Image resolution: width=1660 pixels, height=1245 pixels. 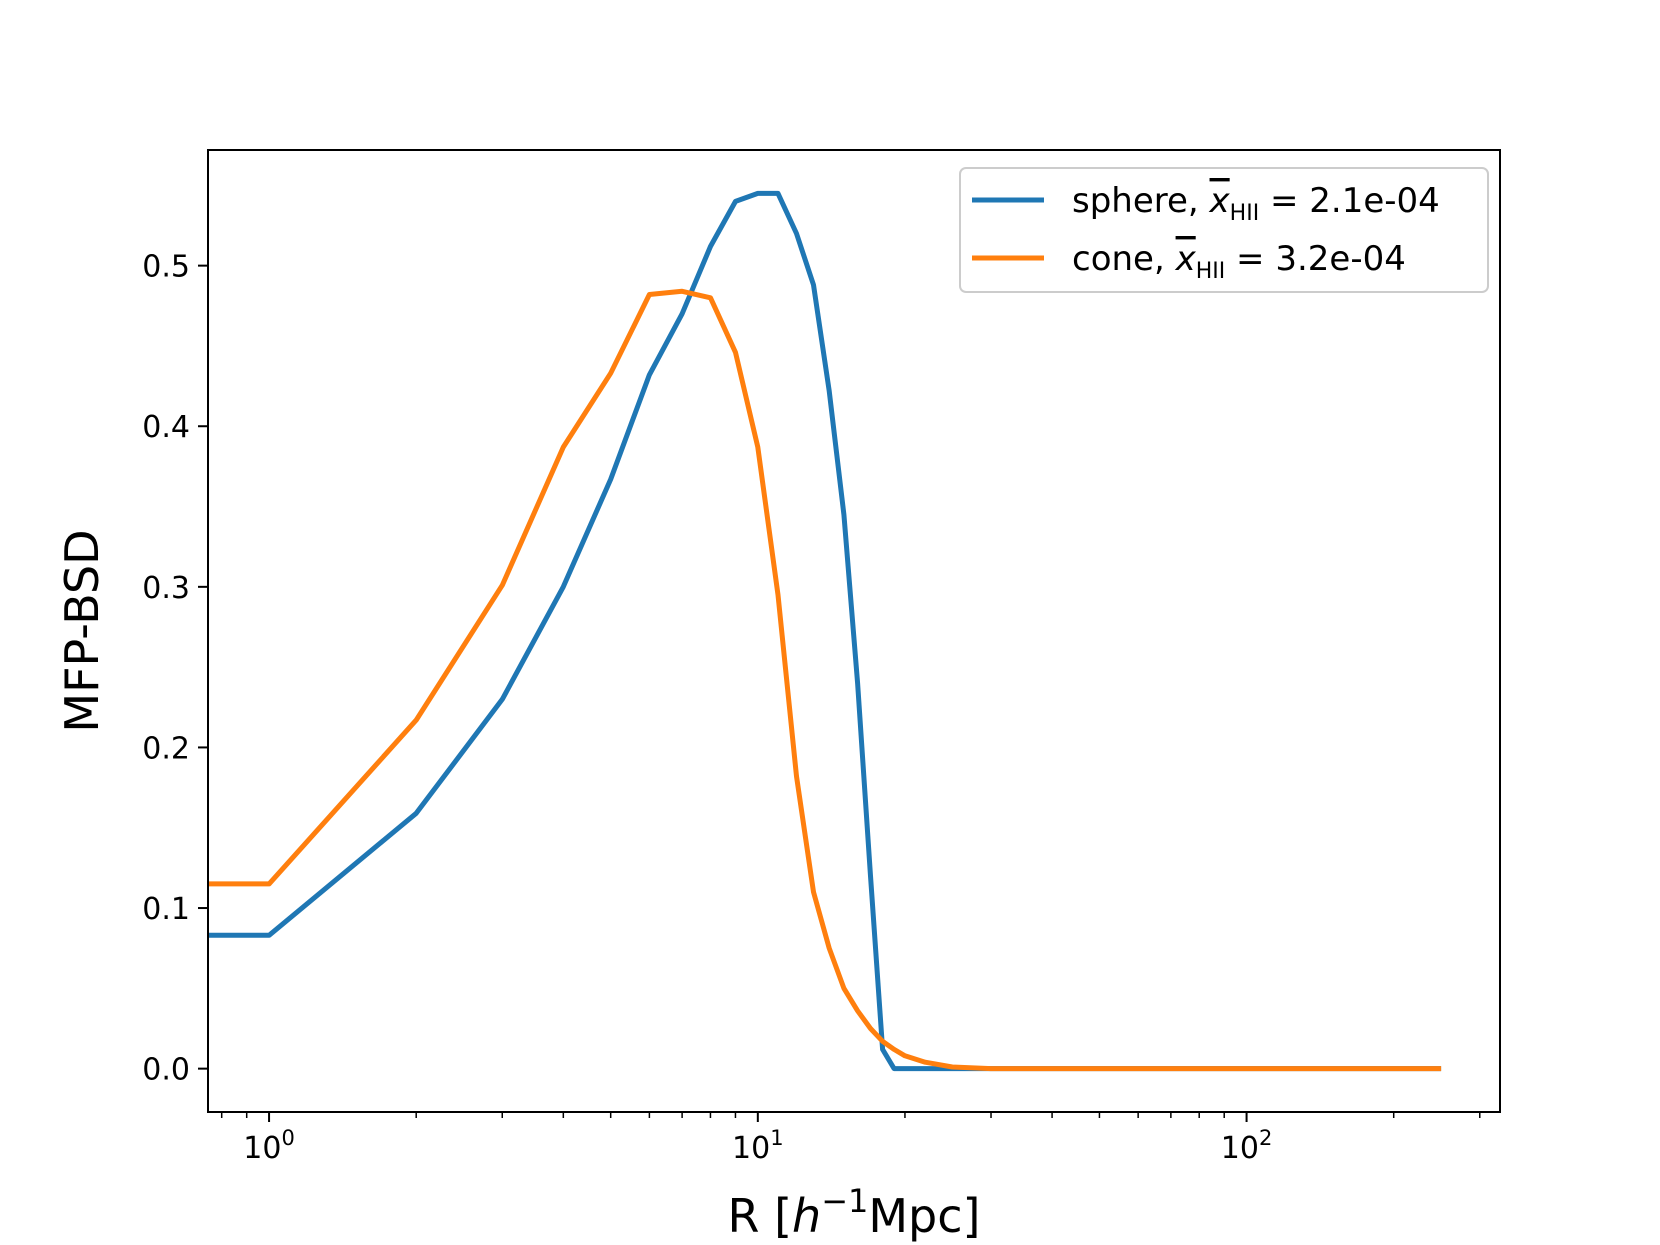 I want to click on x-axis: 10⁰ 10¹ 10², so click(x=850, y=1139).